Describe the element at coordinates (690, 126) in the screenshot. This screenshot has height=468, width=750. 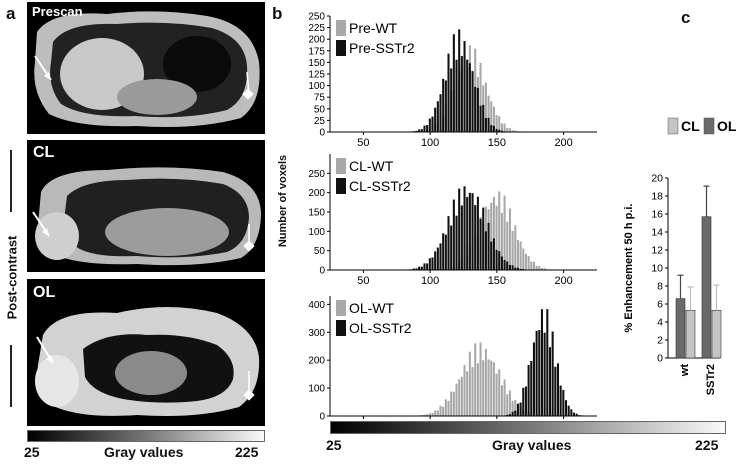
I see `bar-legend-label: CL` at that location.